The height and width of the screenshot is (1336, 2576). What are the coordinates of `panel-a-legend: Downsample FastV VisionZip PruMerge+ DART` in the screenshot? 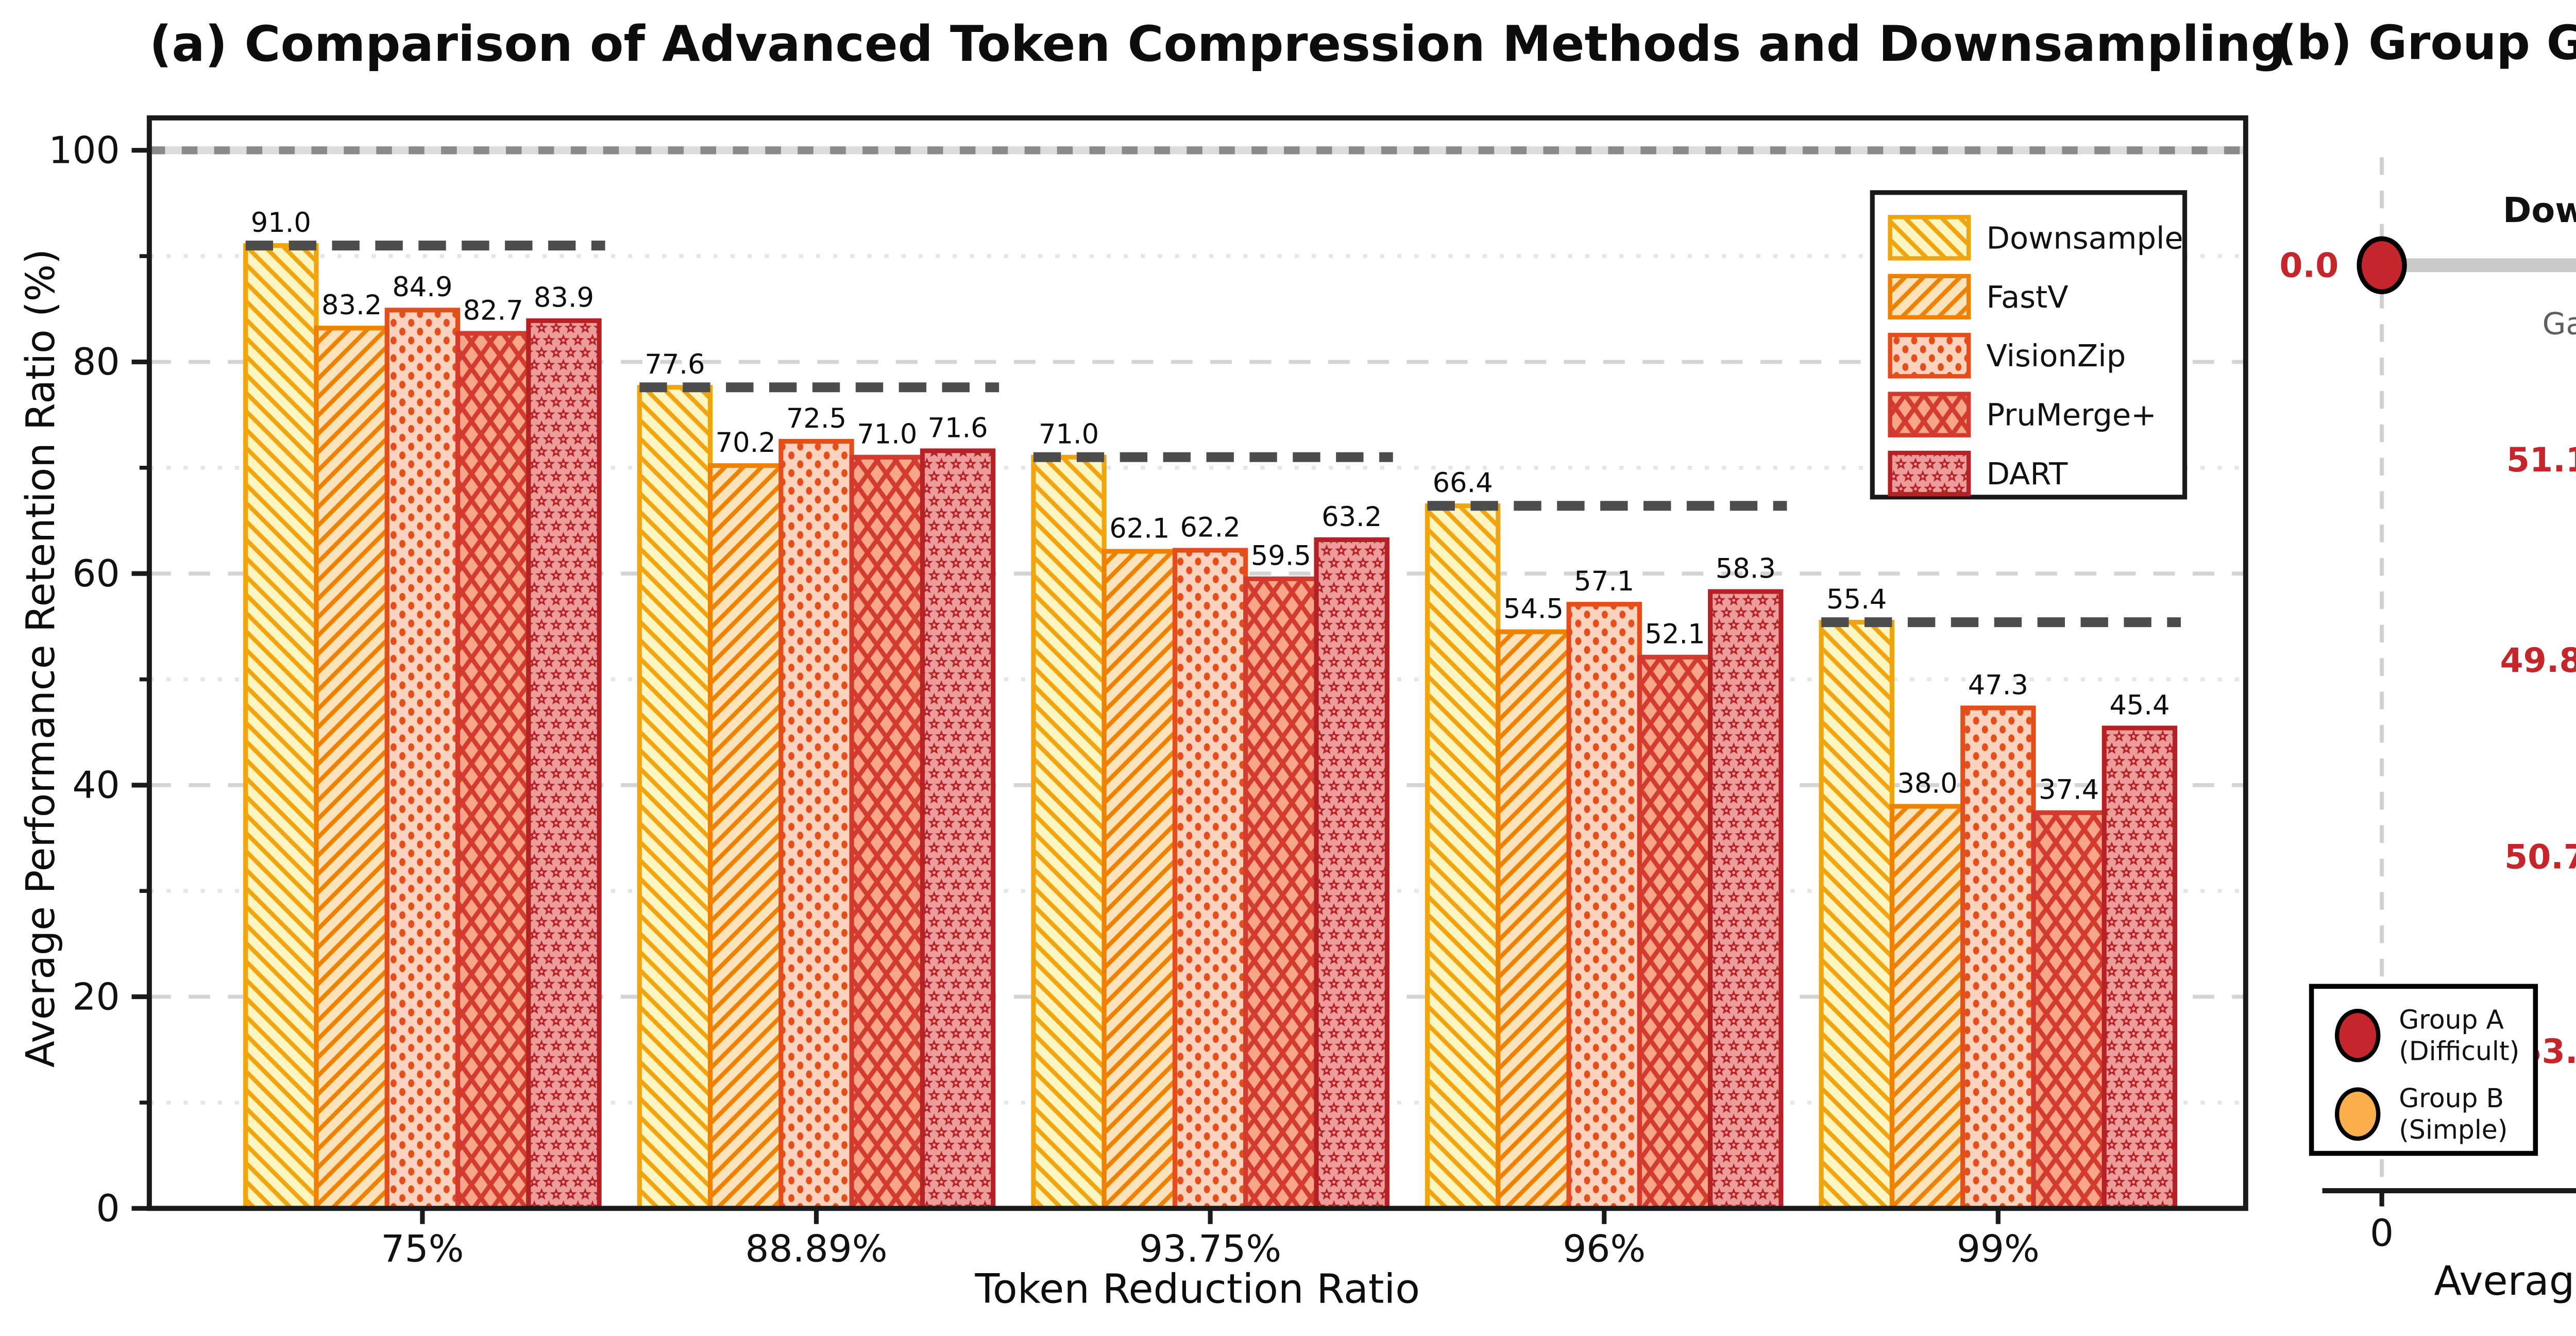 It's located at (2029, 345).